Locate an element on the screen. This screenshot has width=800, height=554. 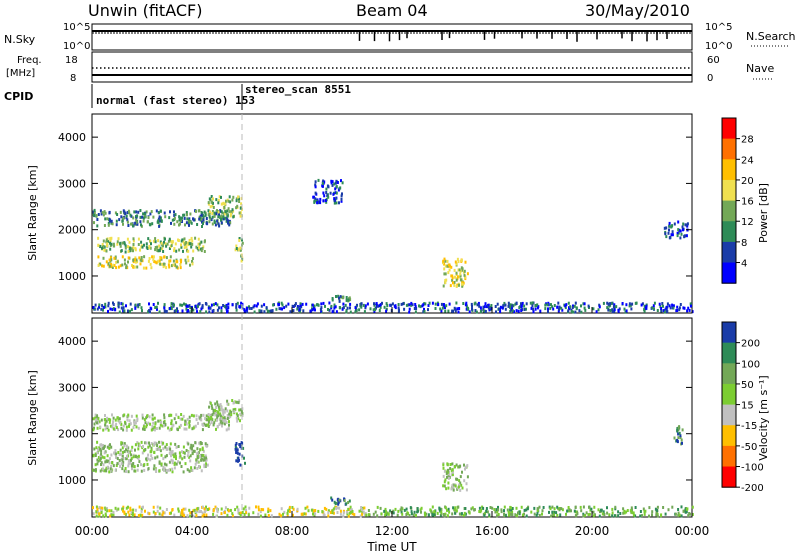
colorbar-tick-label: 15 is located at coordinates (747, 406).